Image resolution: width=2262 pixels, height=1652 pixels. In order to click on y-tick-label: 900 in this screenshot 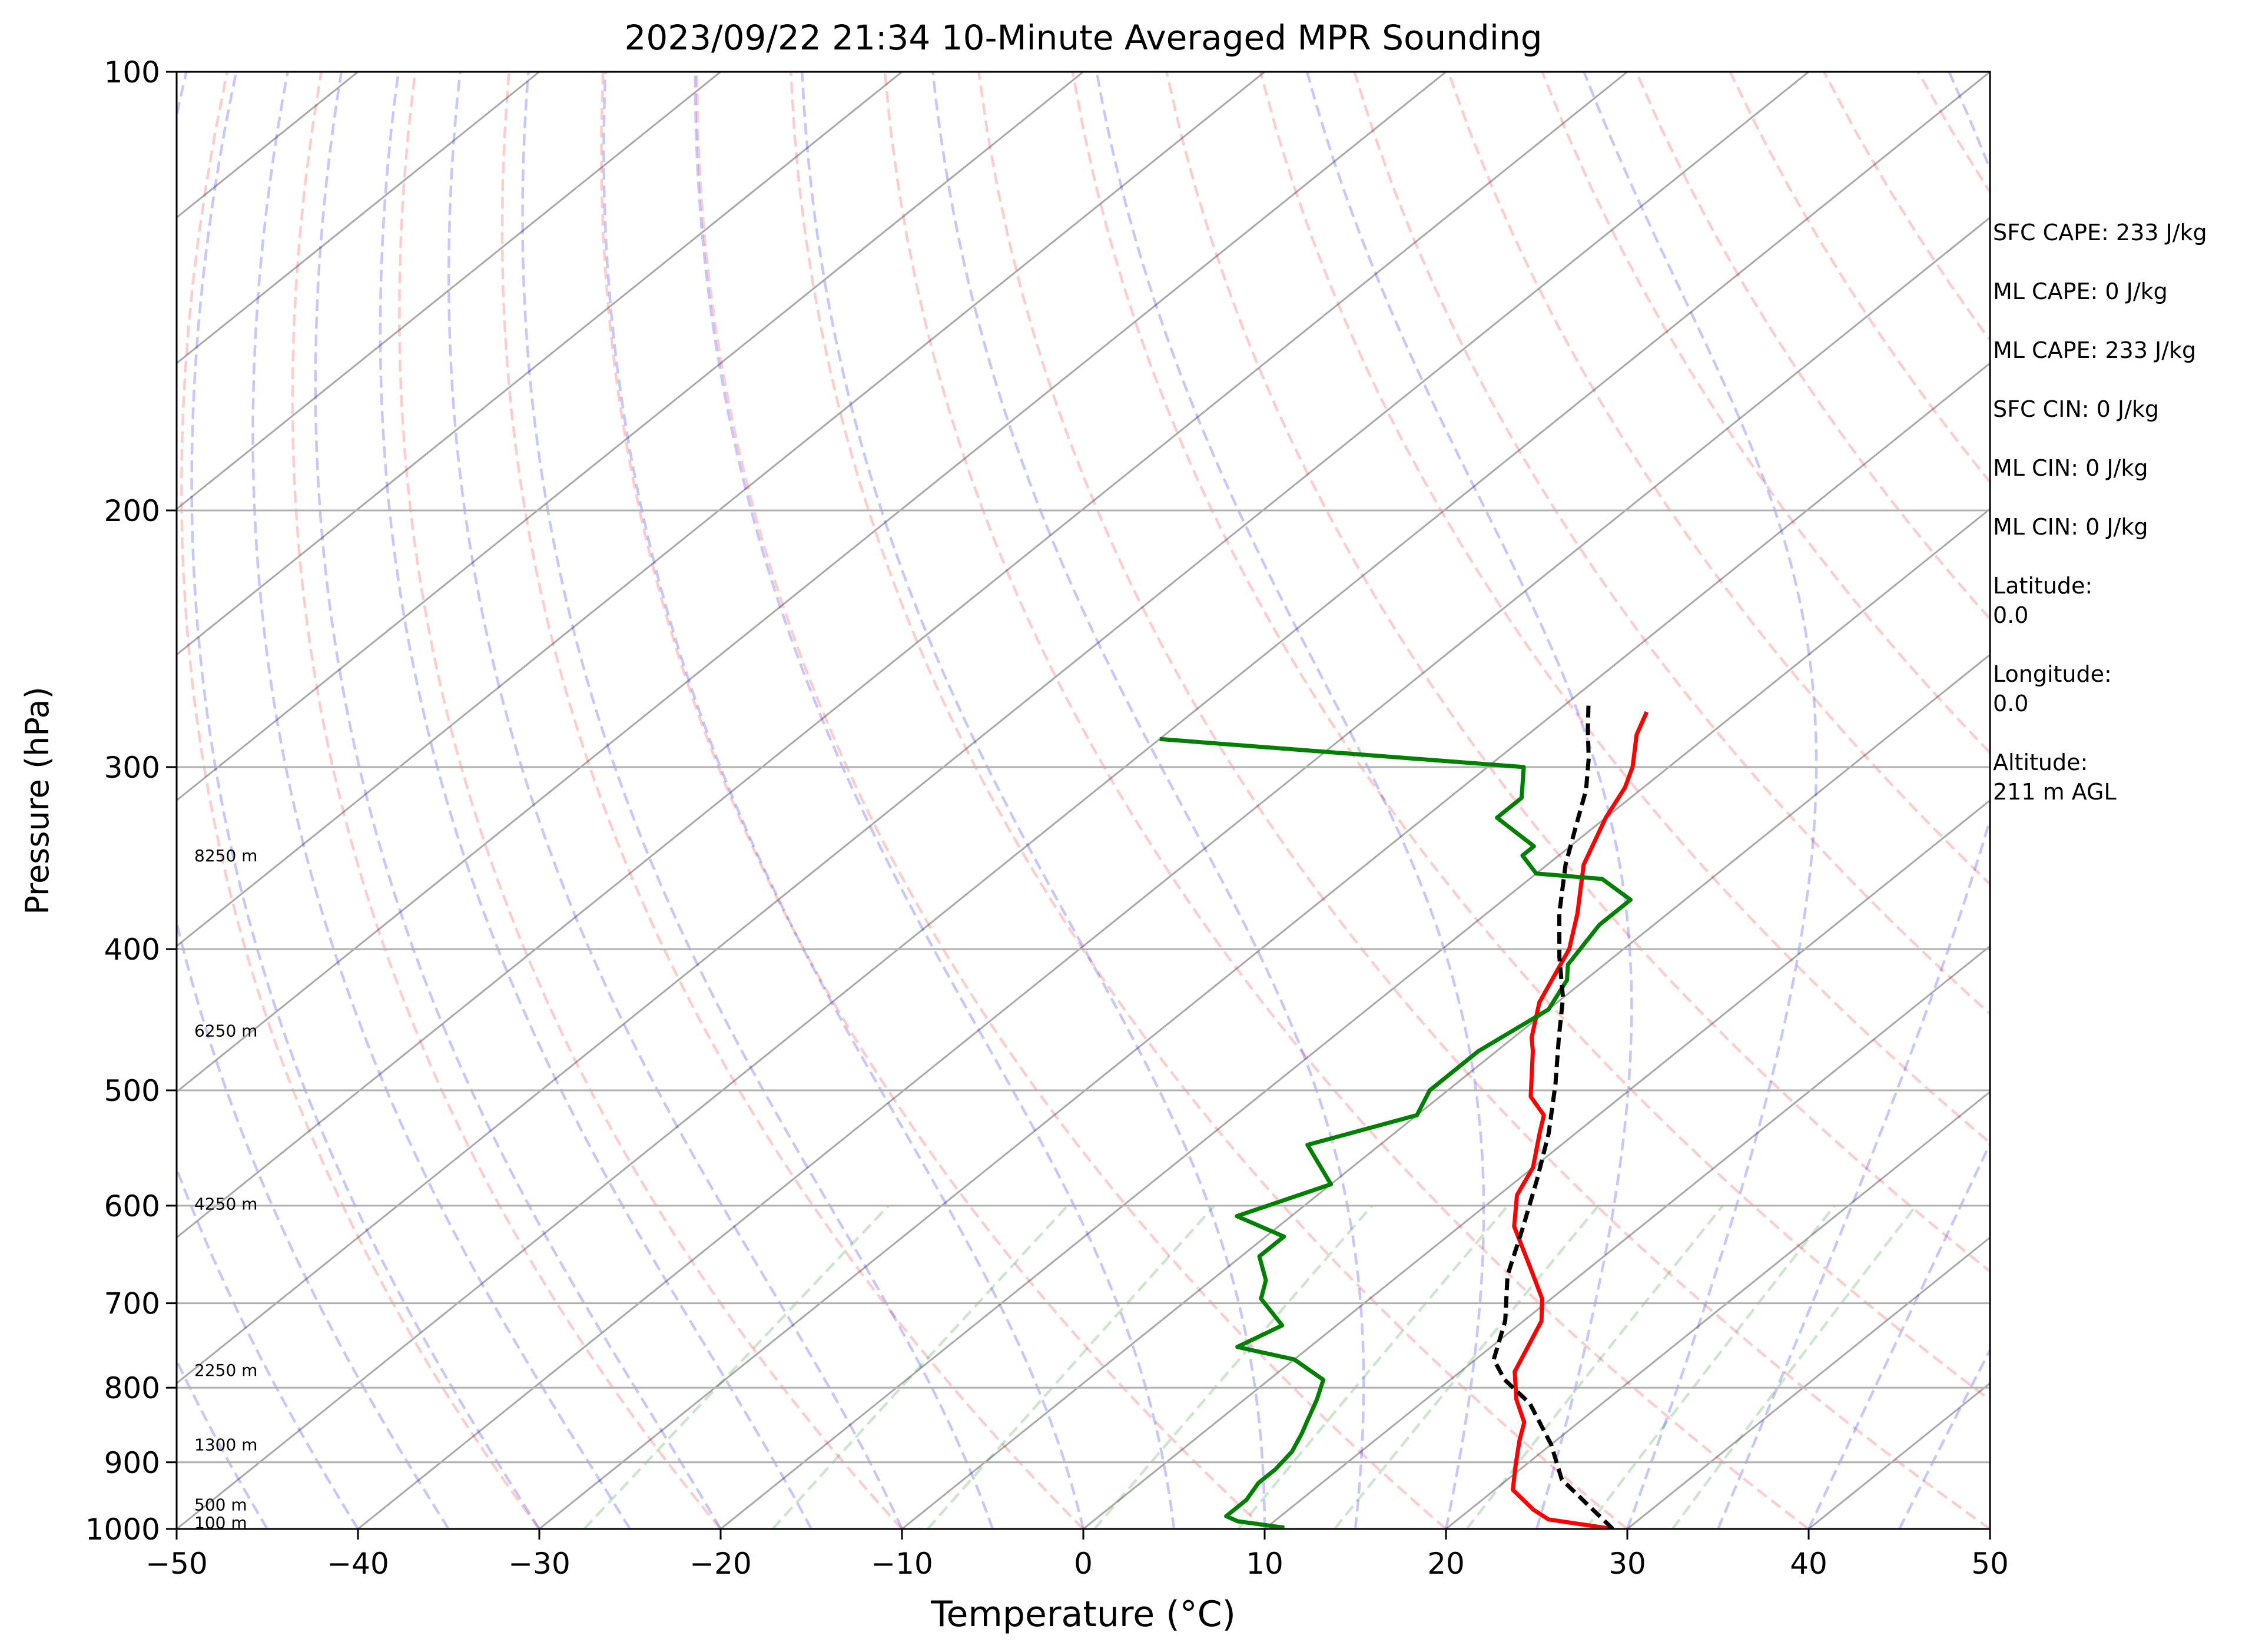, I will do `click(132, 1463)`.